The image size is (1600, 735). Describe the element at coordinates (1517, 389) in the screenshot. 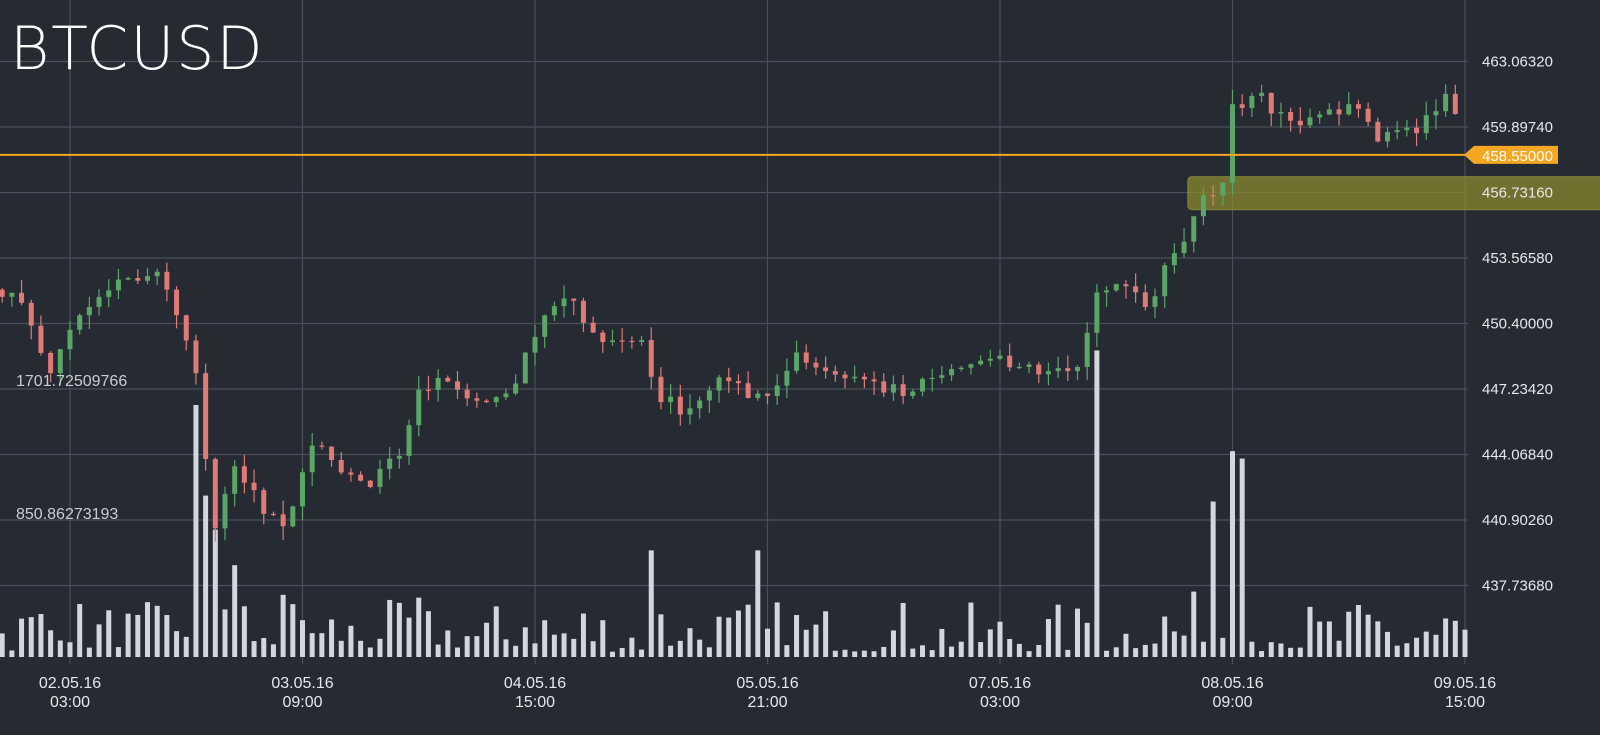

I see `y-tick-label: 447.23420` at that location.